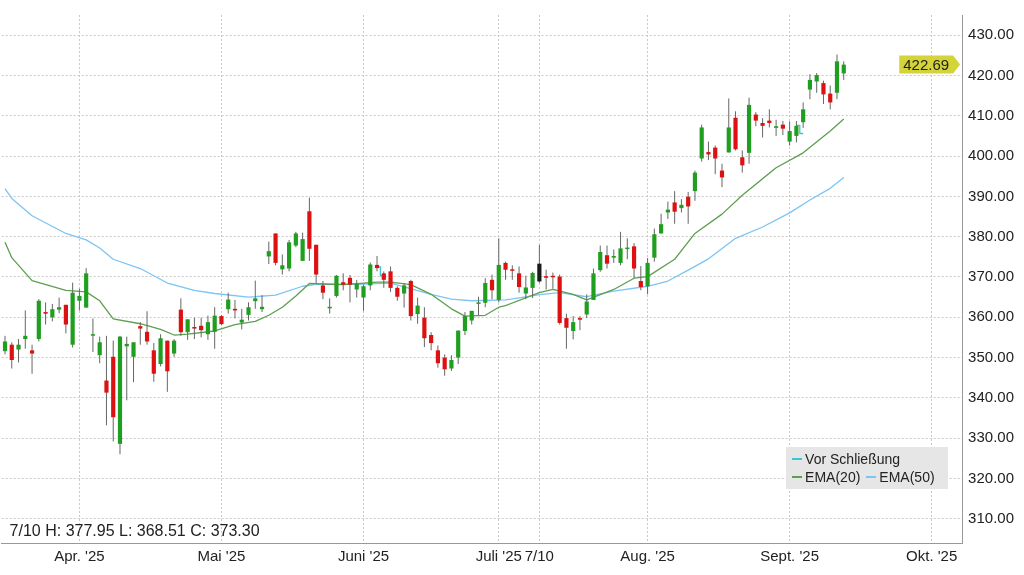  Describe the element at coordinates (991, 316) in the screenshot. I see `y-tick-label: 360.00` at that location.